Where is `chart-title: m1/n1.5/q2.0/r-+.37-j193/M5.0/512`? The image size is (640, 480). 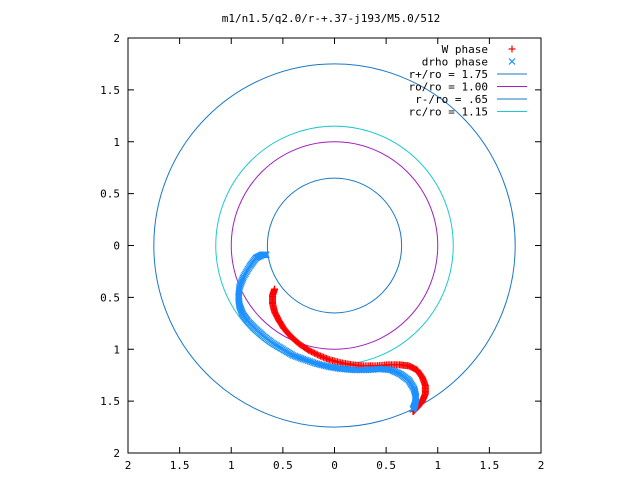
chart-title: m1/n1.5/q2.0/r-+.37-j193/M5.0/512 is located at coordinates (331, 18).